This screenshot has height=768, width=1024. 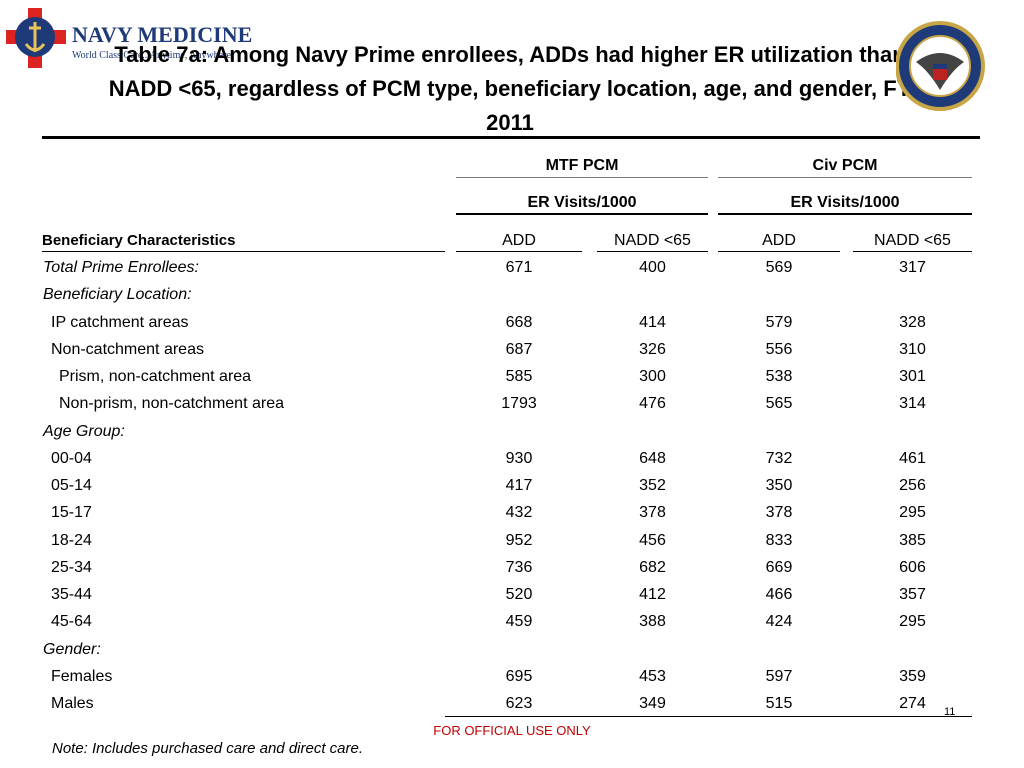 What do you see at coordinates (519, 513) in the screenshot?
I see `cell-value: 432` at bounding box center [519, 513].